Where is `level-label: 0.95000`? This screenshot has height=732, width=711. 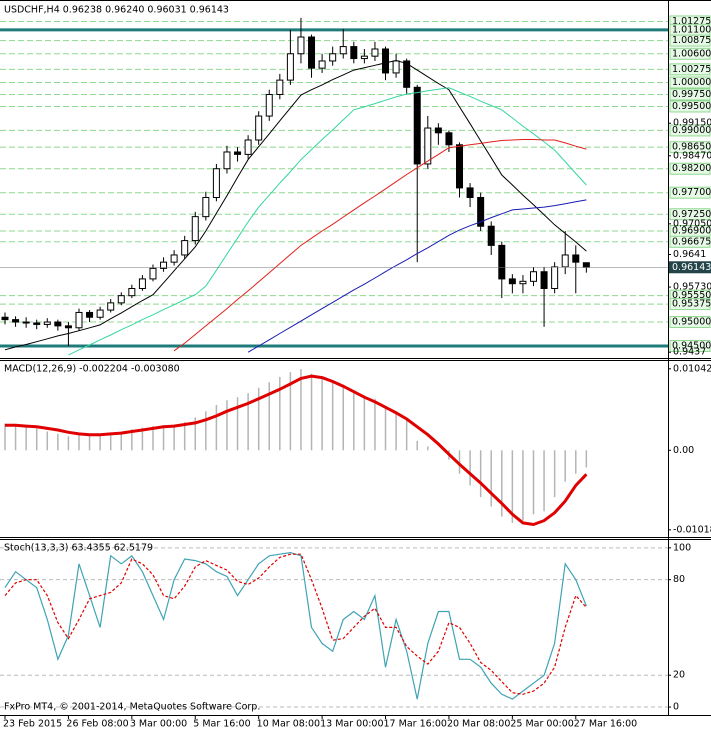
level-label: 0.95000 is located at coordinates (691, 322).